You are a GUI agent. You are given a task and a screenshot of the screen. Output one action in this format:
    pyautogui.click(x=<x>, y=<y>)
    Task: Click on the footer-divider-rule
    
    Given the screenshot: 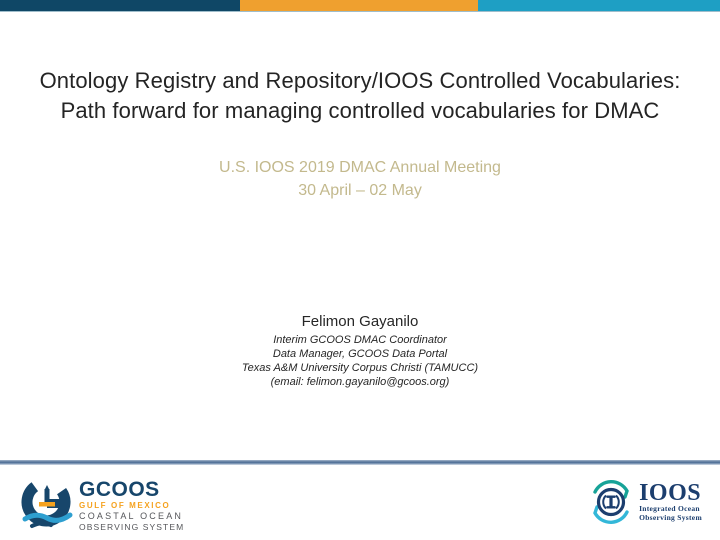 What is the action you would take?
    pyautogui.click(x=360, y=462)
    